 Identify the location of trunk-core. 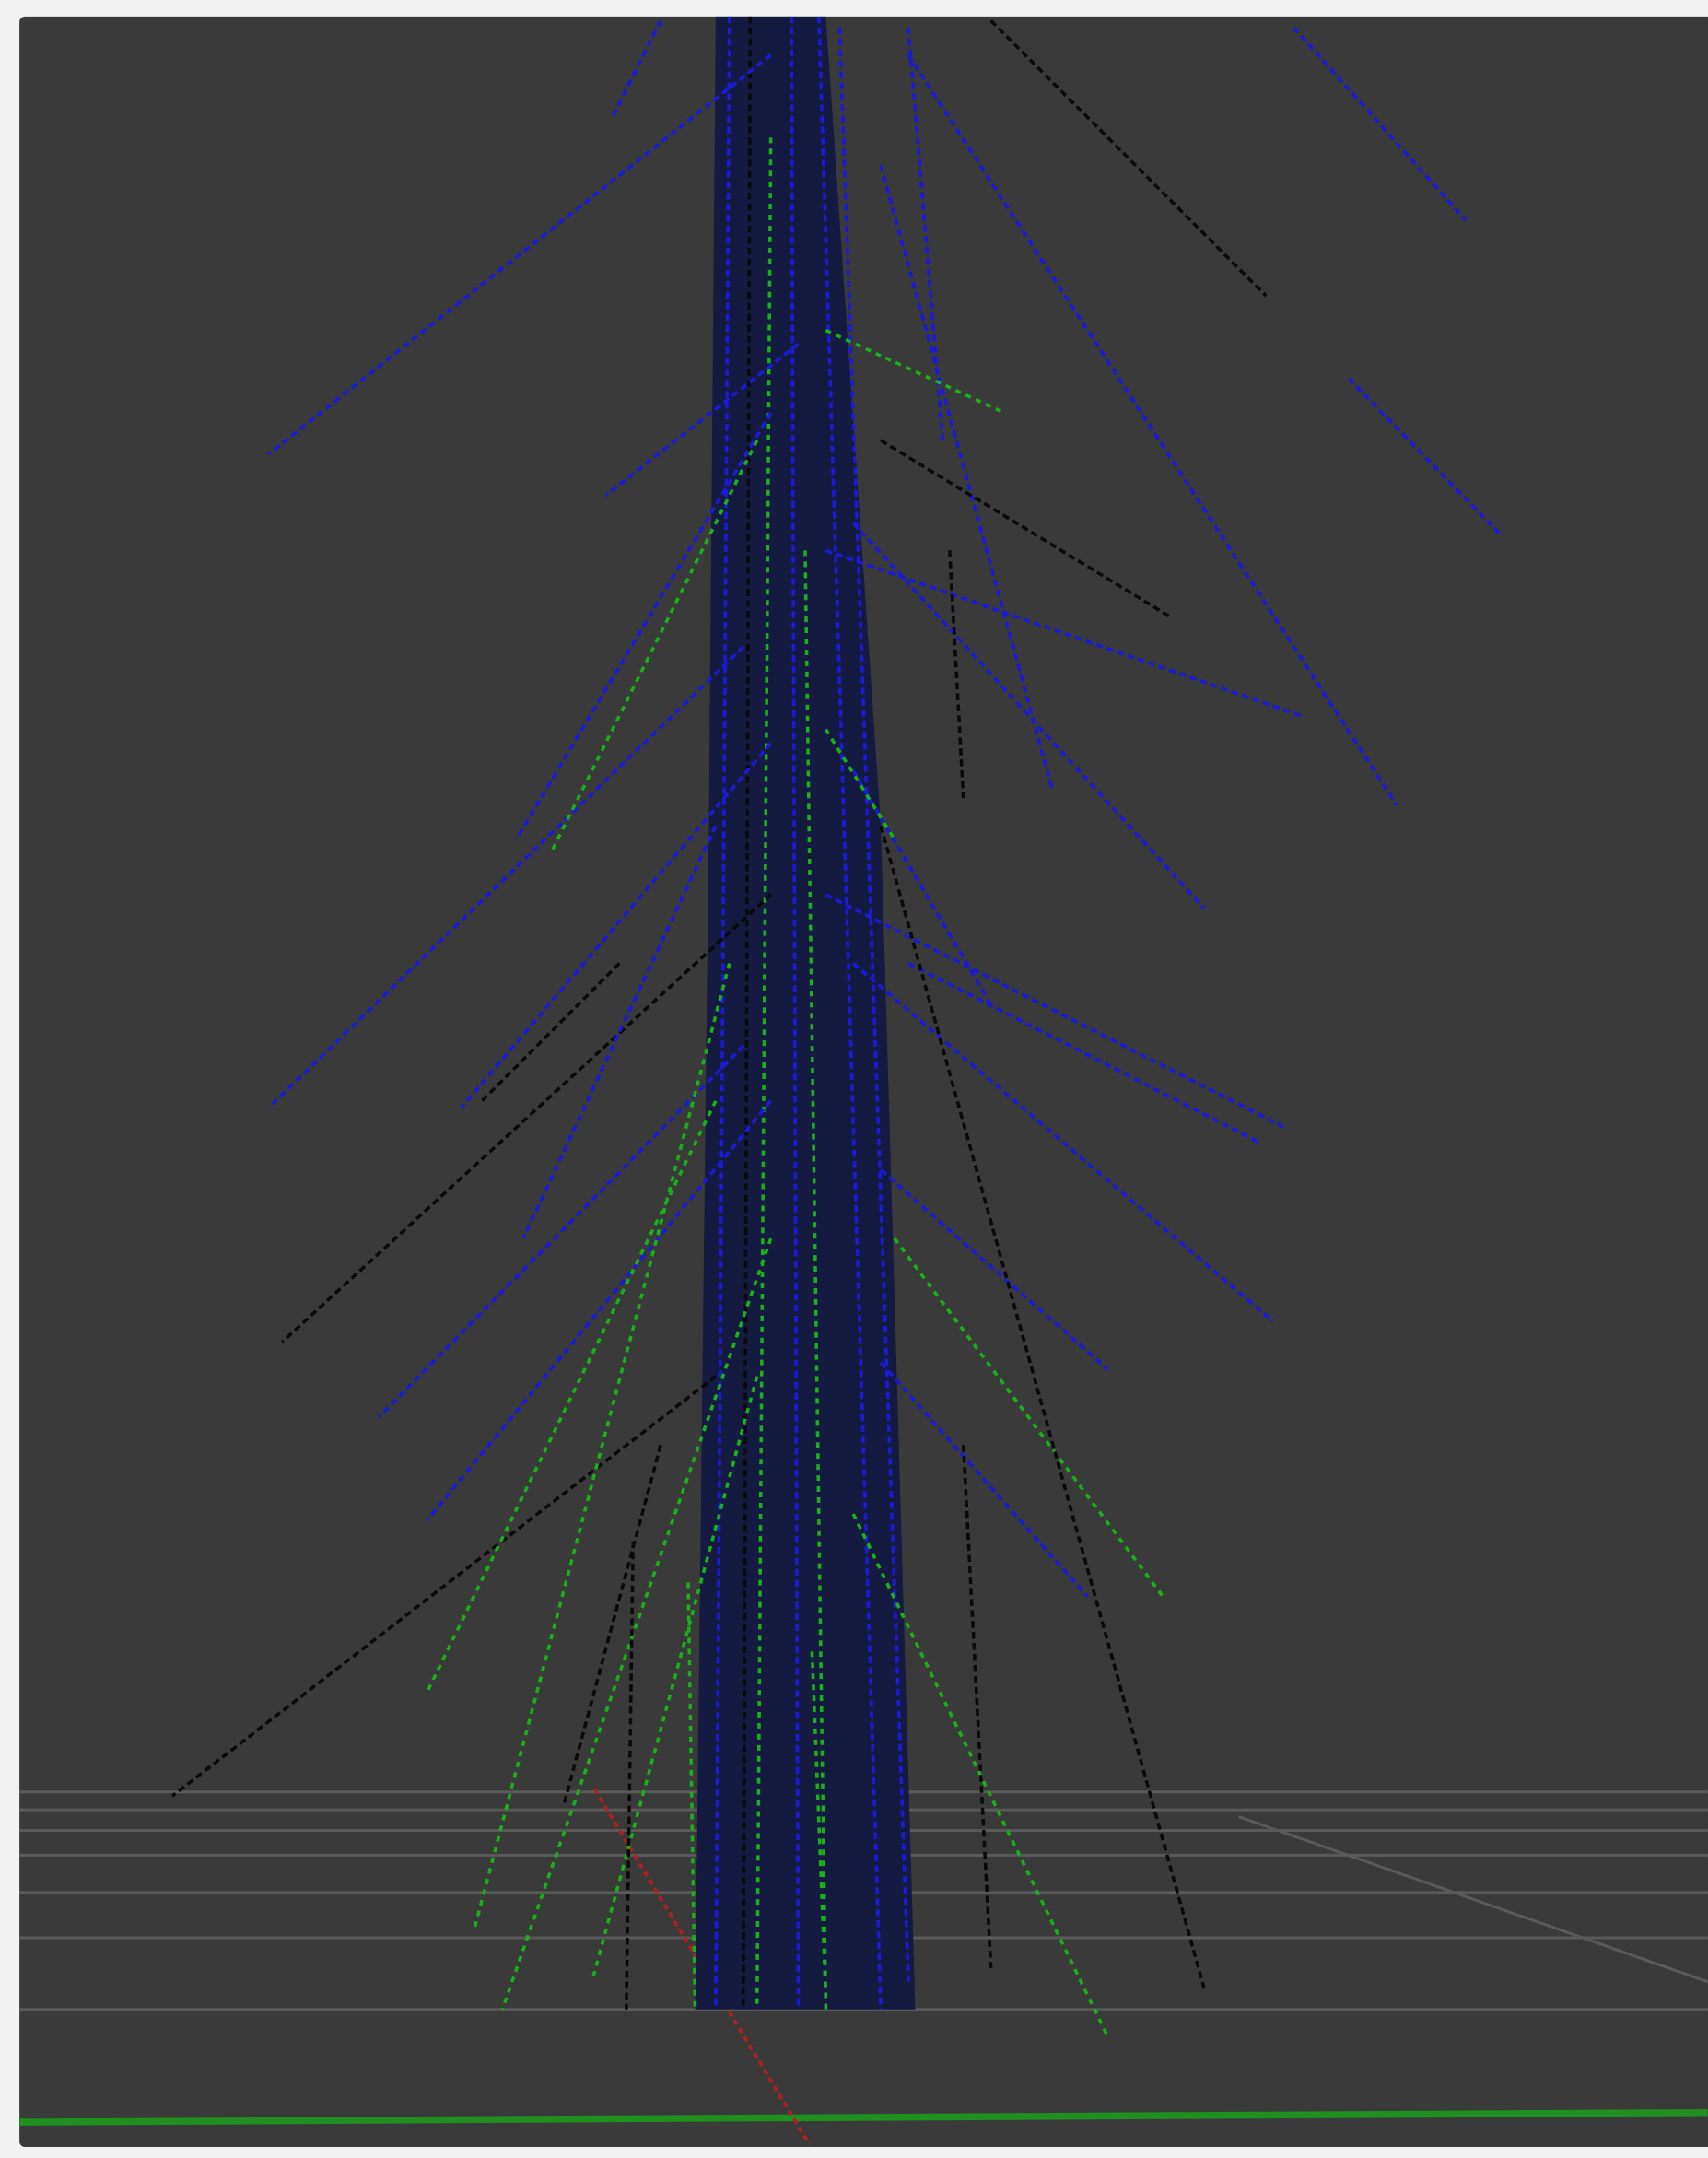
(805, 1013).